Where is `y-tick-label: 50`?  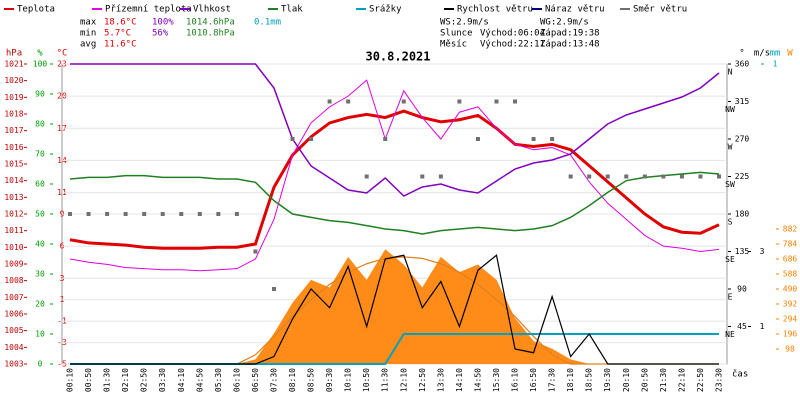 y-tick-label: 50 is located at coordinates (40, 214).